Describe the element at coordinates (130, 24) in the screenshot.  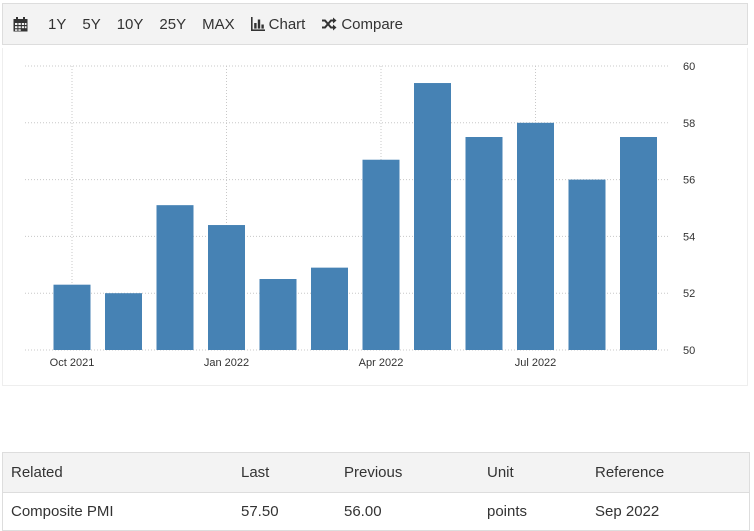
I see `range-10y-button: 10Y` at that location.